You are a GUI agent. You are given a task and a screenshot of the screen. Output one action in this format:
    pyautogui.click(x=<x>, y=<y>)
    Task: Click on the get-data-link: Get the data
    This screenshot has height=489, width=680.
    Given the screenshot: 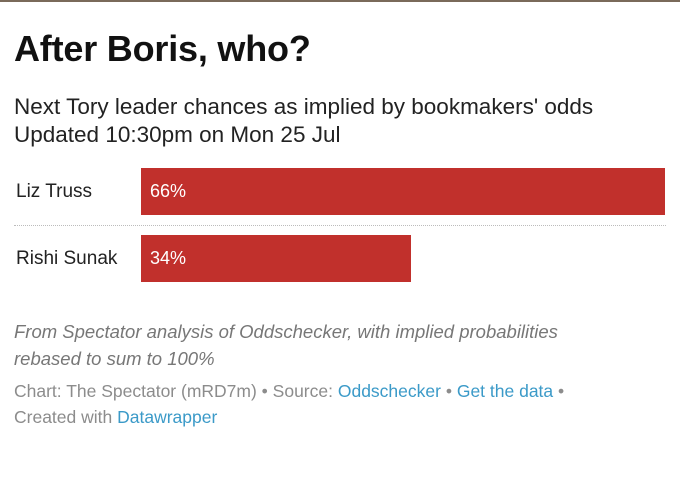 What is the action you would take?
    pyautogui.click(x=505, y=391)
    